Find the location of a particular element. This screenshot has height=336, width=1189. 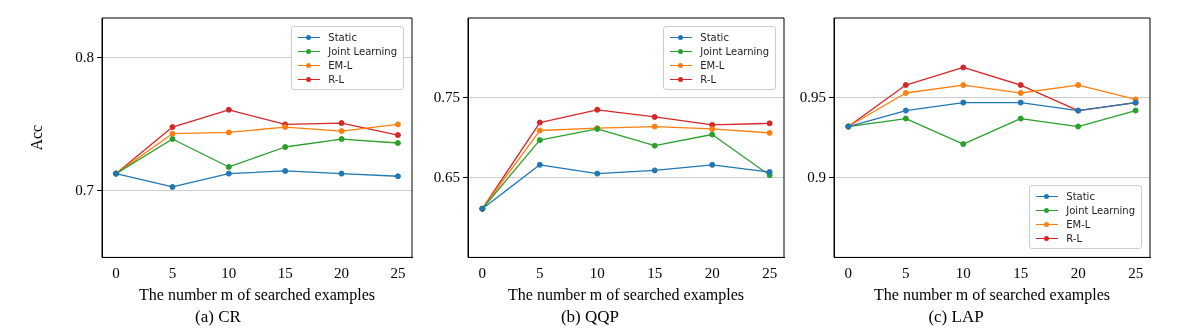

y-tick-label: 0.7 is located at coordinates (85, 189).